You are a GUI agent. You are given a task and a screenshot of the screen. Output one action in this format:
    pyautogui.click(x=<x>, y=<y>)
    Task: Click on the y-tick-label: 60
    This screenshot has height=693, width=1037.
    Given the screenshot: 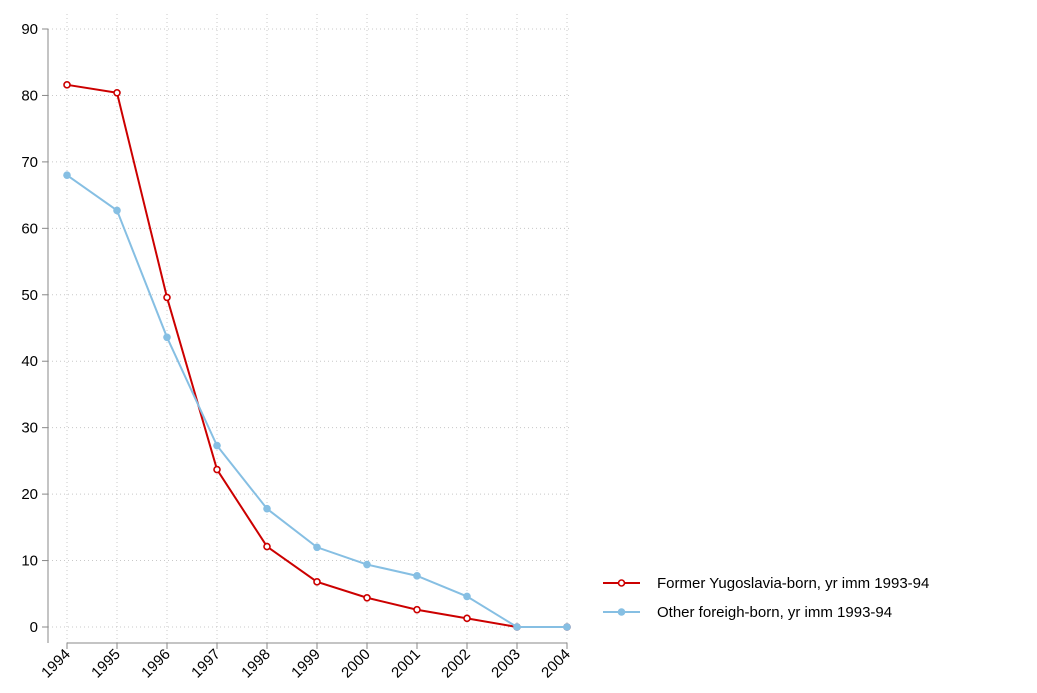 What is the action you would take?
    pyautogui.click(x=29, y=228)
    